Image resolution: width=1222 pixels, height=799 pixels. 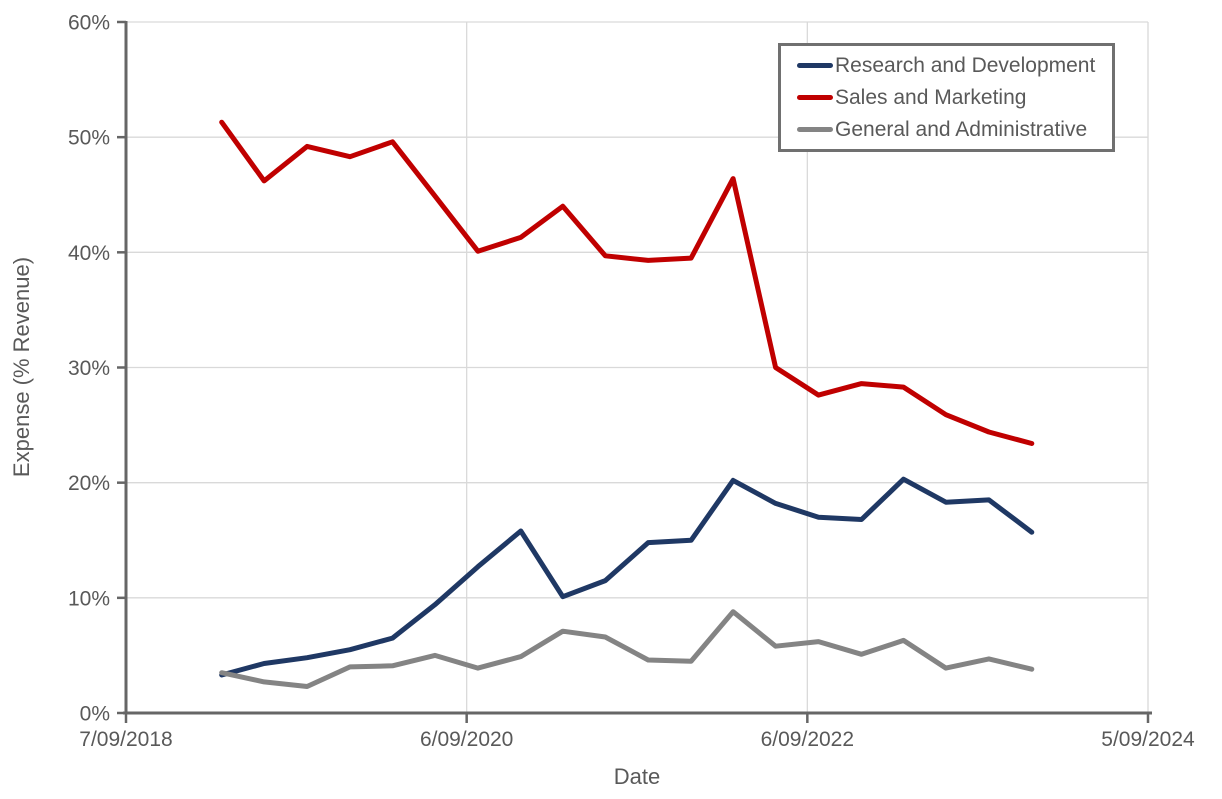 What do you see at coordinates (815, 129) in the screenshot?
I see `legend-line-swatch-gray` at bounding box center [815, 129].